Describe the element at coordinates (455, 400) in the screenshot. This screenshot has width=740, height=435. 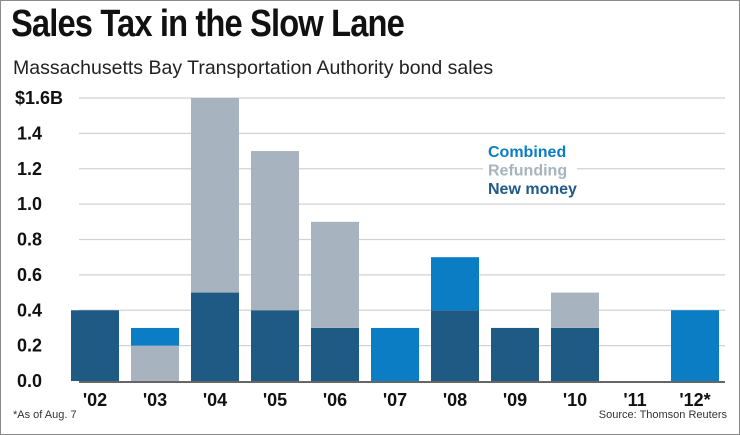
I see `x-tick-label: '08` at that location.